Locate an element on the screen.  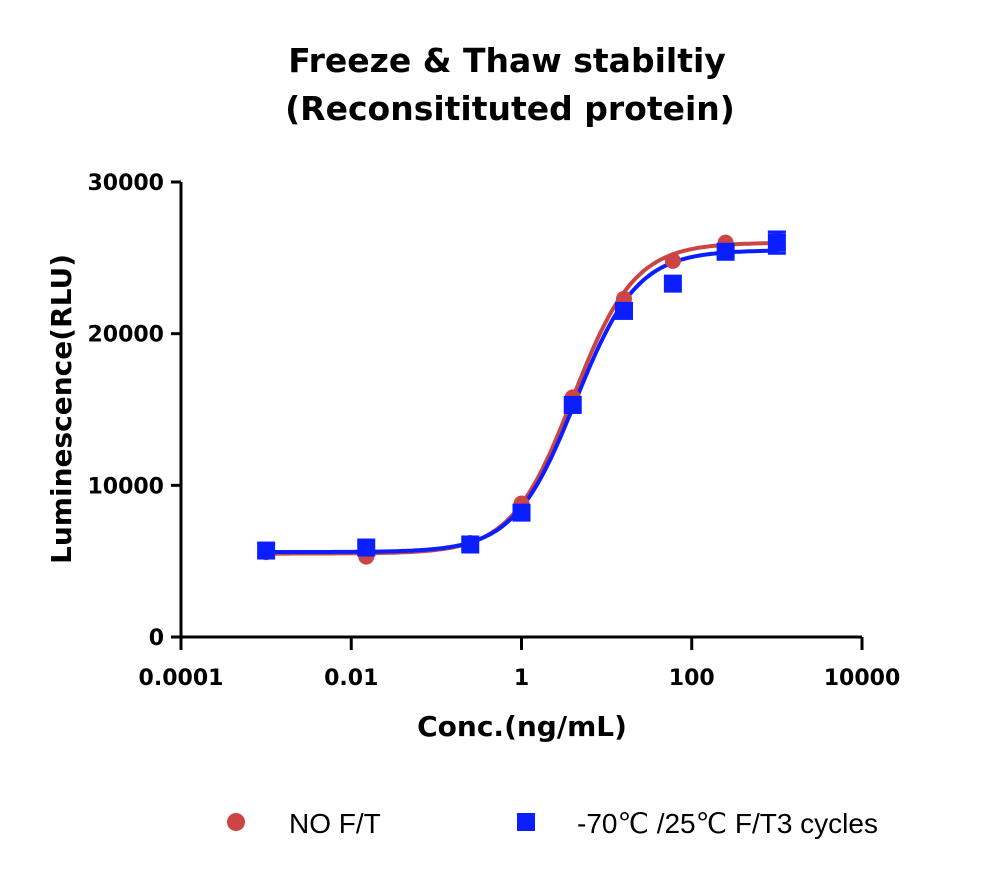
x-axis-label: Conc.(ng/mL) is located at coordinates (522, 726).